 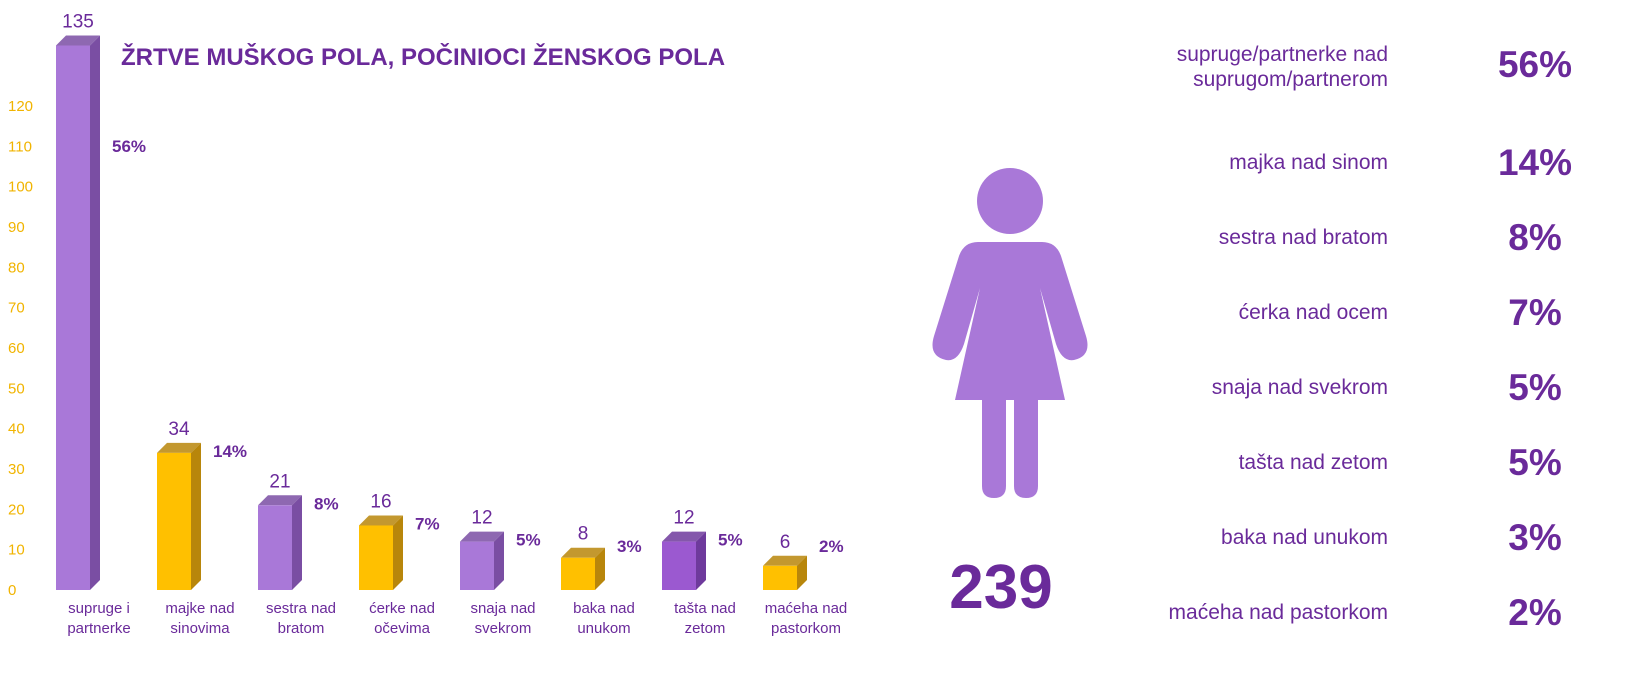 I want to click on legend-label-line: tašta nad zetom, so click(x=1313, y=462).